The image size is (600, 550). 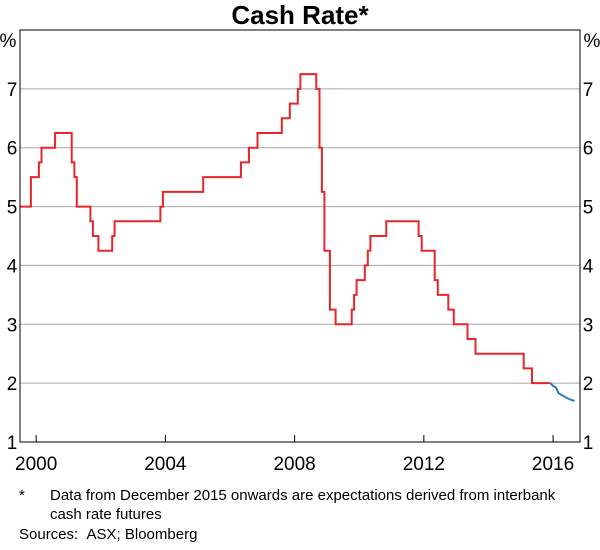 I want to click on y-tick-label-right: 5, so click(x=588, y=208).